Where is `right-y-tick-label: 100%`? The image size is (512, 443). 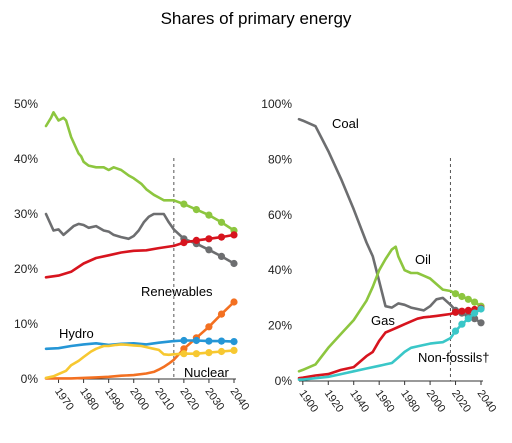
right-y-tick-label: 100% is located at coordinates (276, 104).